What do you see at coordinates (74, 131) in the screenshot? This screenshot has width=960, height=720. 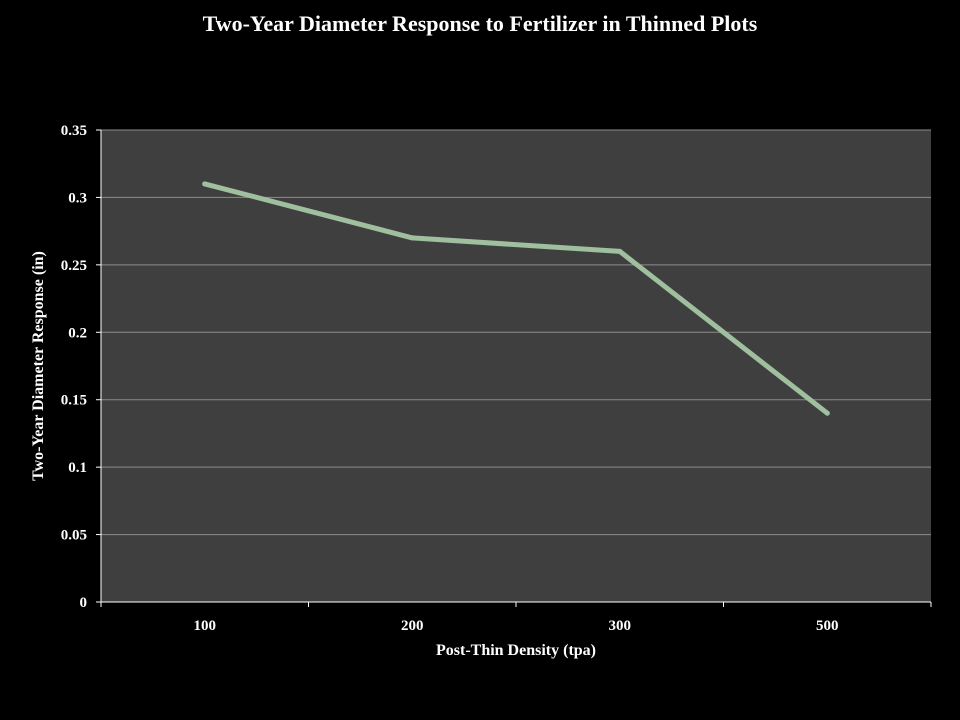 I see `y-tick-label: 0.35` at bounding box center [74, 131].